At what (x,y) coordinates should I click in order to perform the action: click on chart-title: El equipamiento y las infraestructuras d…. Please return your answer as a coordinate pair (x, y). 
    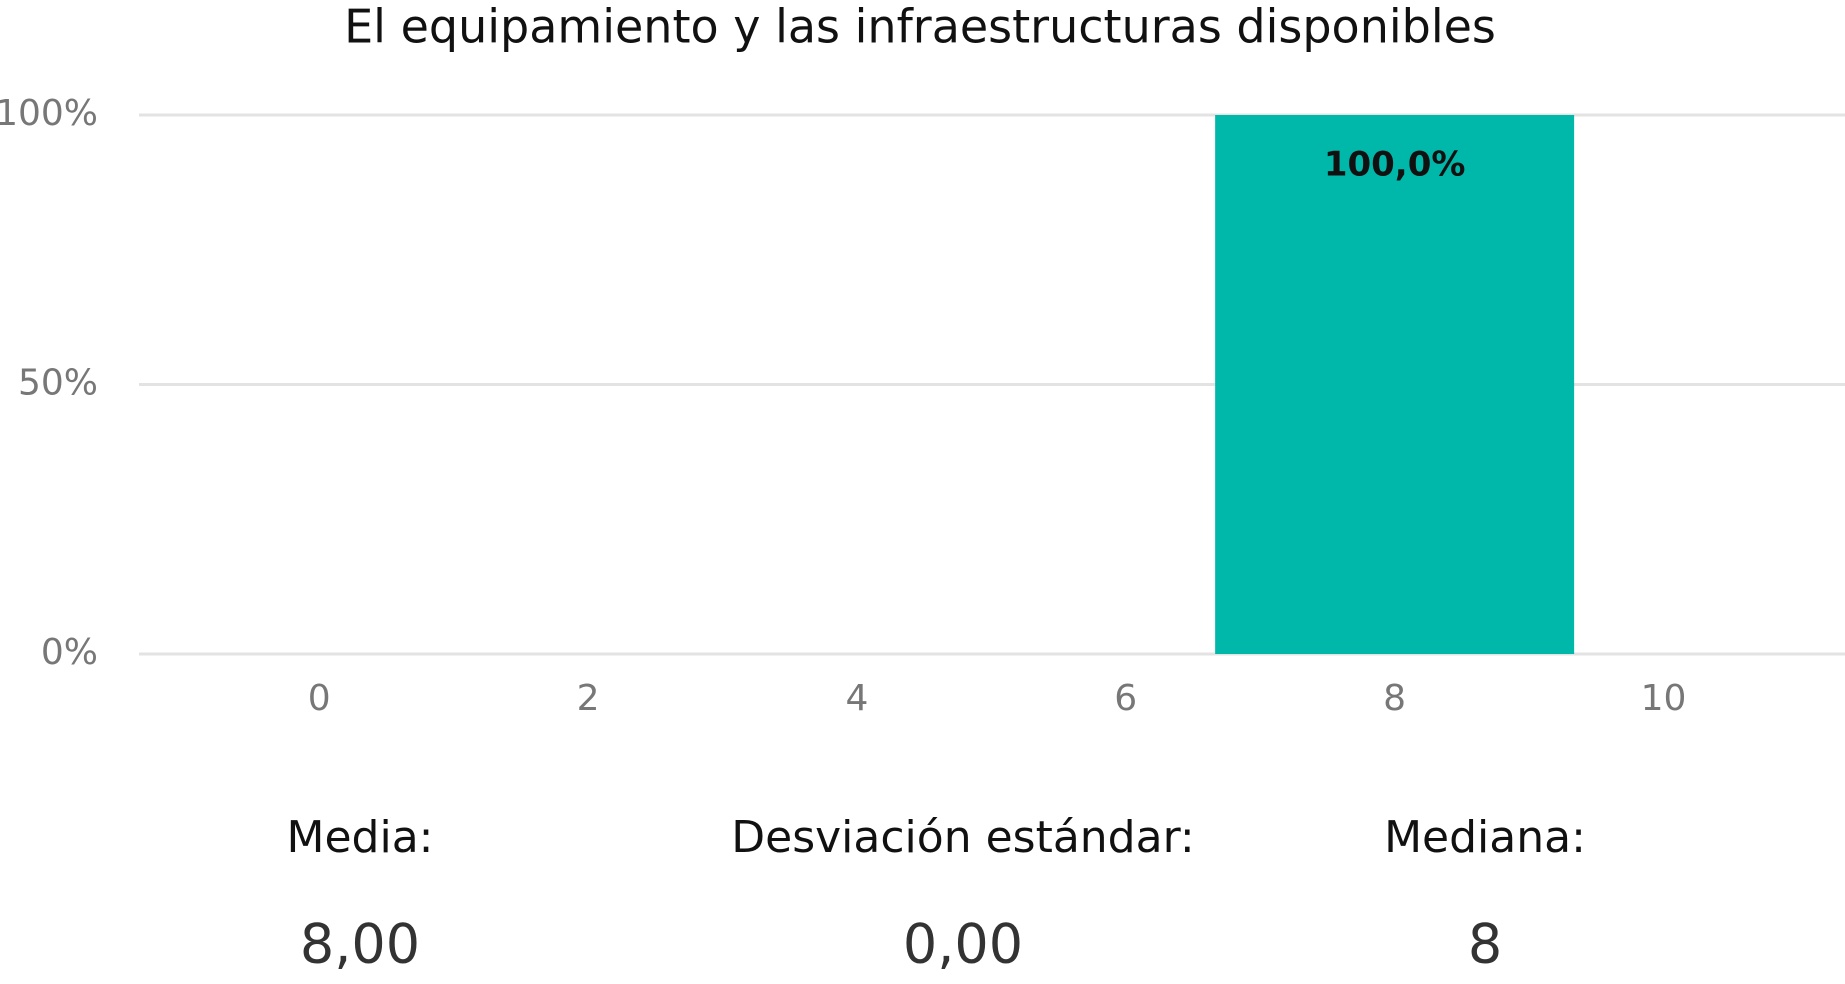
    Looking at the image, I should click on (920, 27).